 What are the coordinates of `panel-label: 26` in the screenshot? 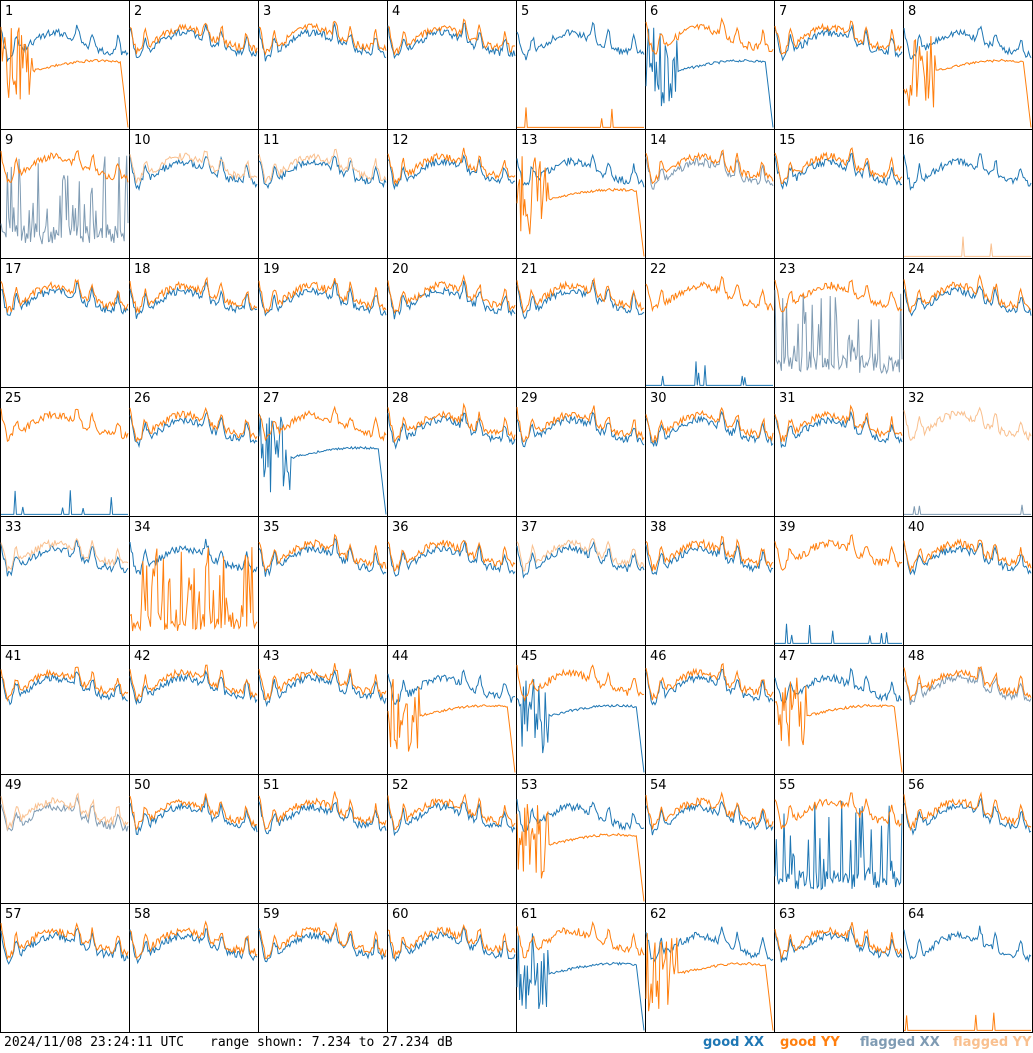 It's located at (142, 398).